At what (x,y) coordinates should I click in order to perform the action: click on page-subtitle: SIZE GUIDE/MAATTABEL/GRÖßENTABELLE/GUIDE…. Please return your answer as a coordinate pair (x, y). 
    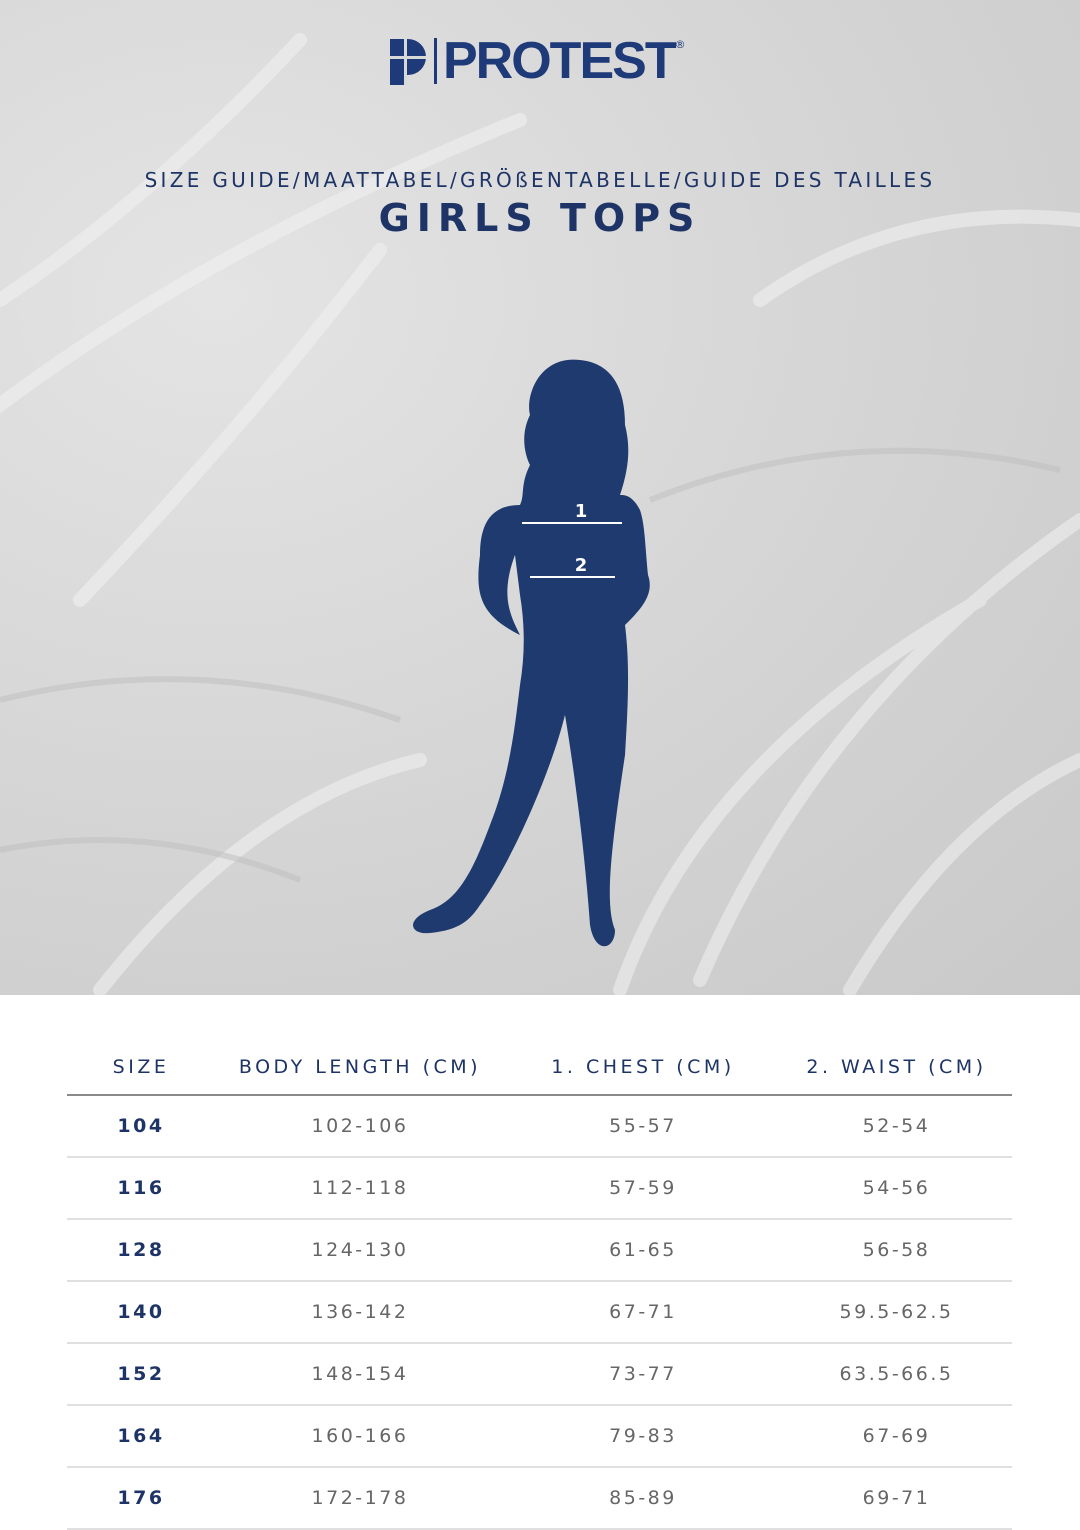
    Looking at the image, I should click on (540, 180).